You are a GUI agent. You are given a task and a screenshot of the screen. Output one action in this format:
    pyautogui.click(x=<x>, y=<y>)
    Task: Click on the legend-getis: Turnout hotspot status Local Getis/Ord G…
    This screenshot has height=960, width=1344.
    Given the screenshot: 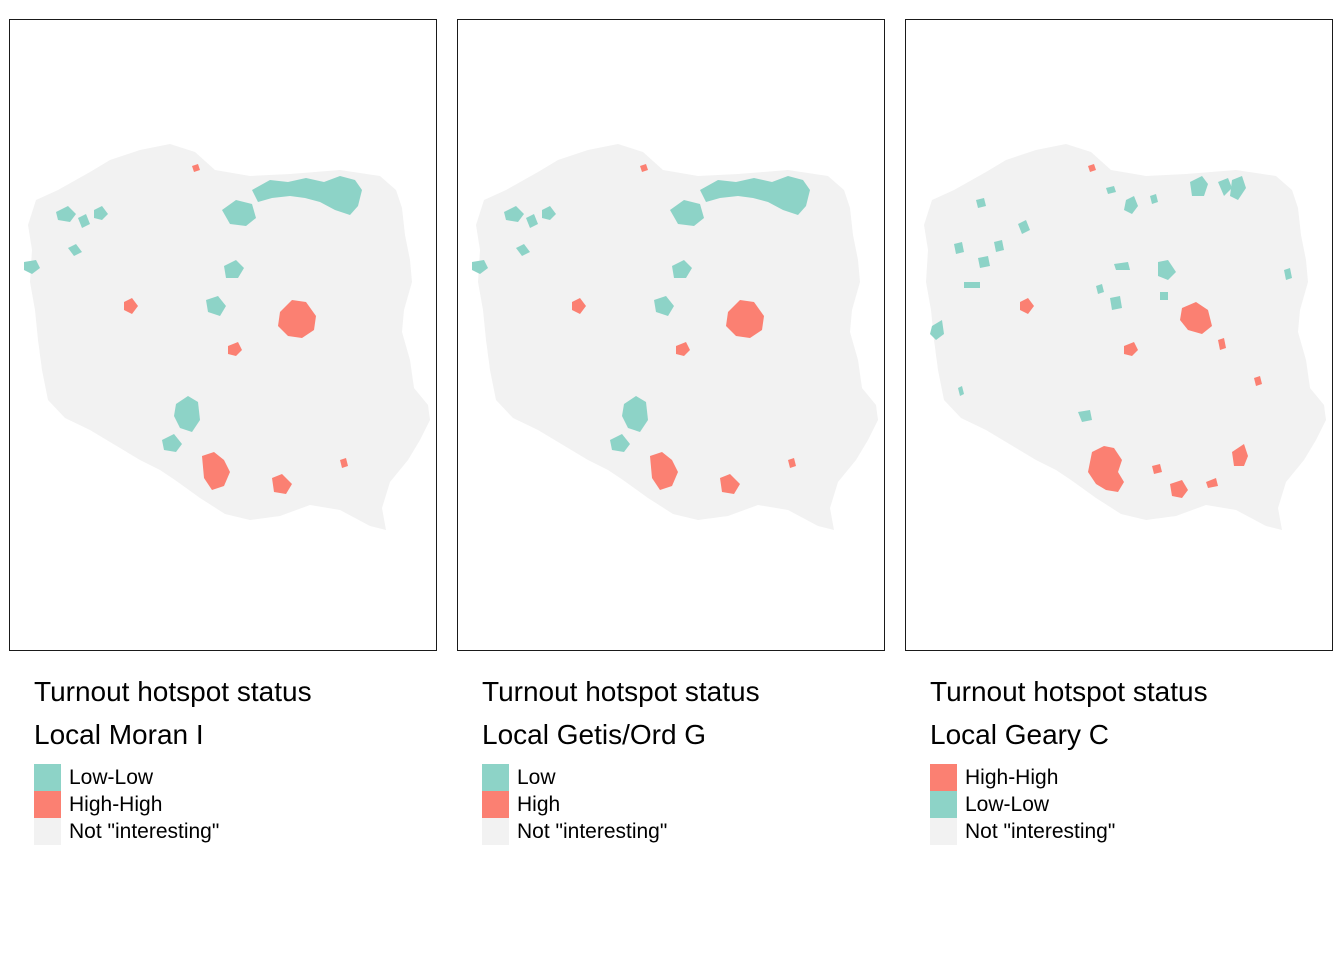 What is the action you would take?
    pyautogui.click(x=692, y=760)
    